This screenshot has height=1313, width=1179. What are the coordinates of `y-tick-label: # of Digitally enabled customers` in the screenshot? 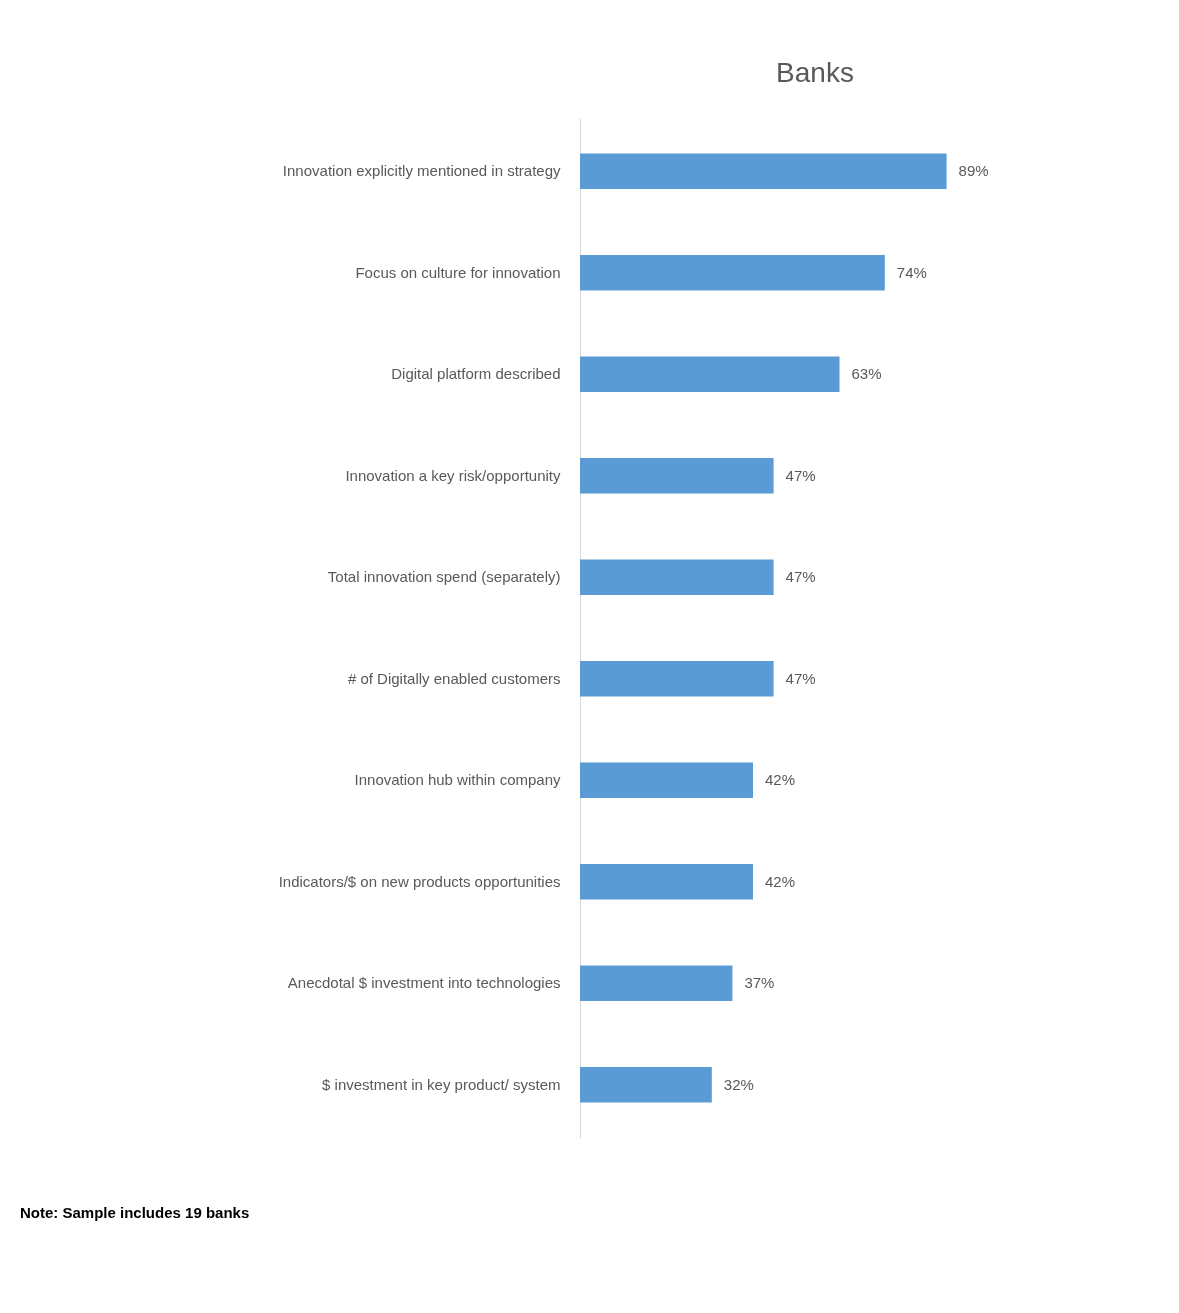 It's located at (454, 678).